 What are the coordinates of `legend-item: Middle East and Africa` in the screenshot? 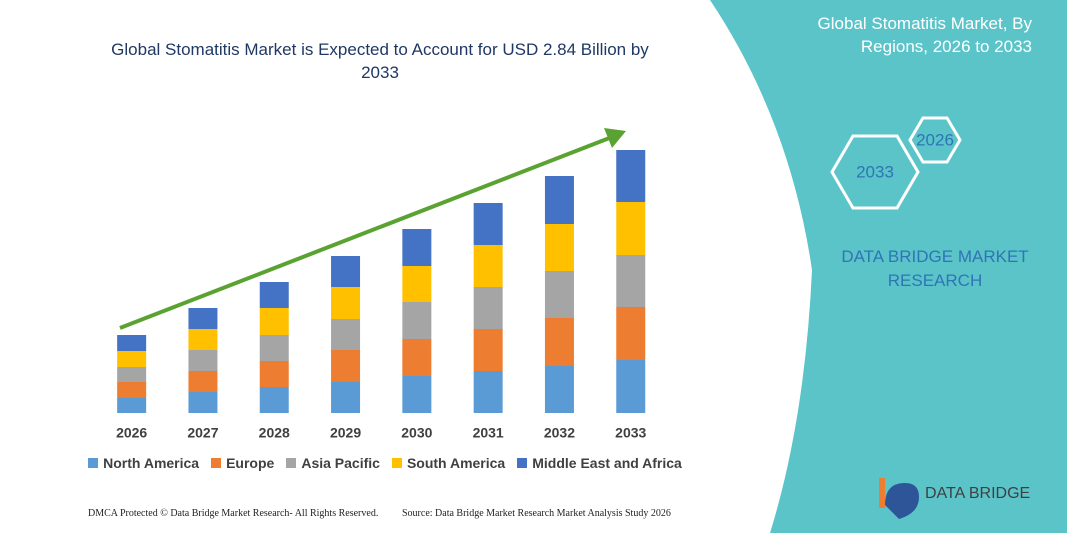 It's located at (599, 463).